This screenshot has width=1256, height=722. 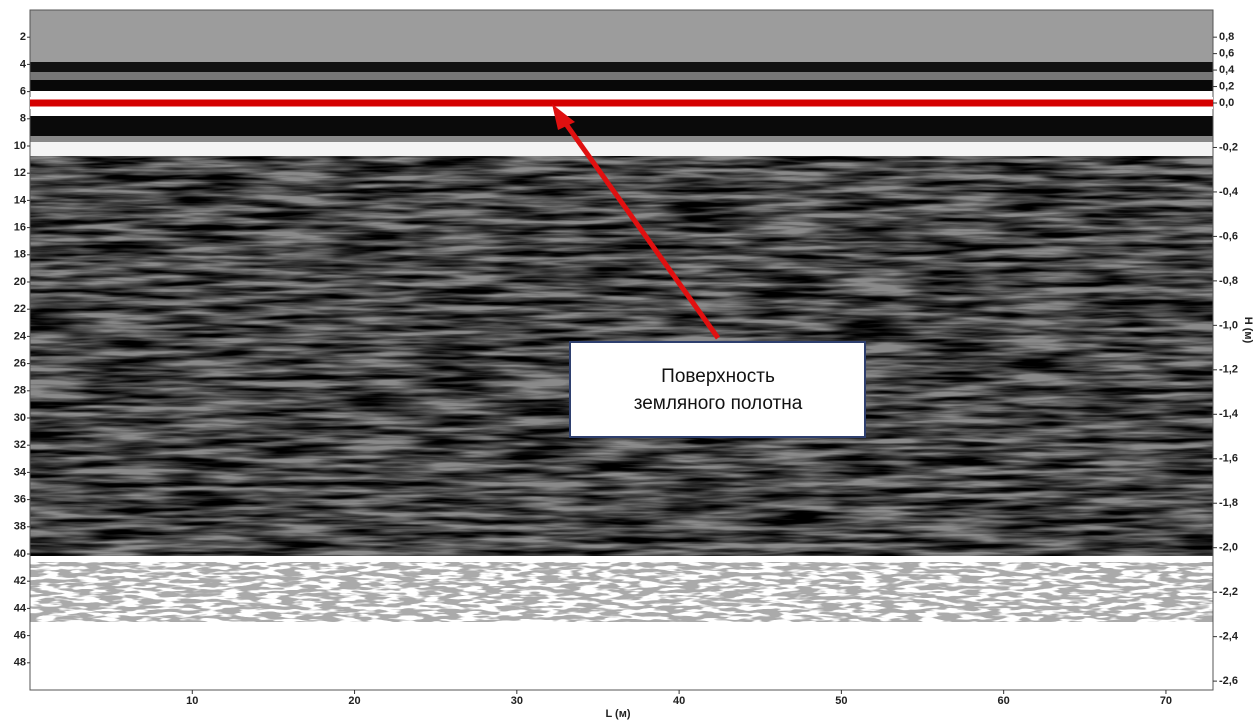 What do you see at coordinates (1228, 281) in the screenshot?
I see `y2-tick-label: -0,8` at bounding box center [1228, 281].